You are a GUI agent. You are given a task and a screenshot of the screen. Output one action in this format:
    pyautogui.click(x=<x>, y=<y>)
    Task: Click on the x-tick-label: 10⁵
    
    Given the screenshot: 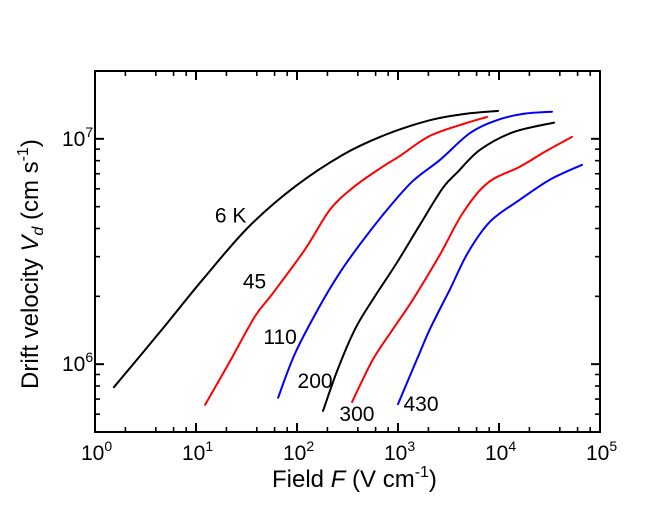 What is the action you would take?
    pyautogui.click(x=601, y=451)
    